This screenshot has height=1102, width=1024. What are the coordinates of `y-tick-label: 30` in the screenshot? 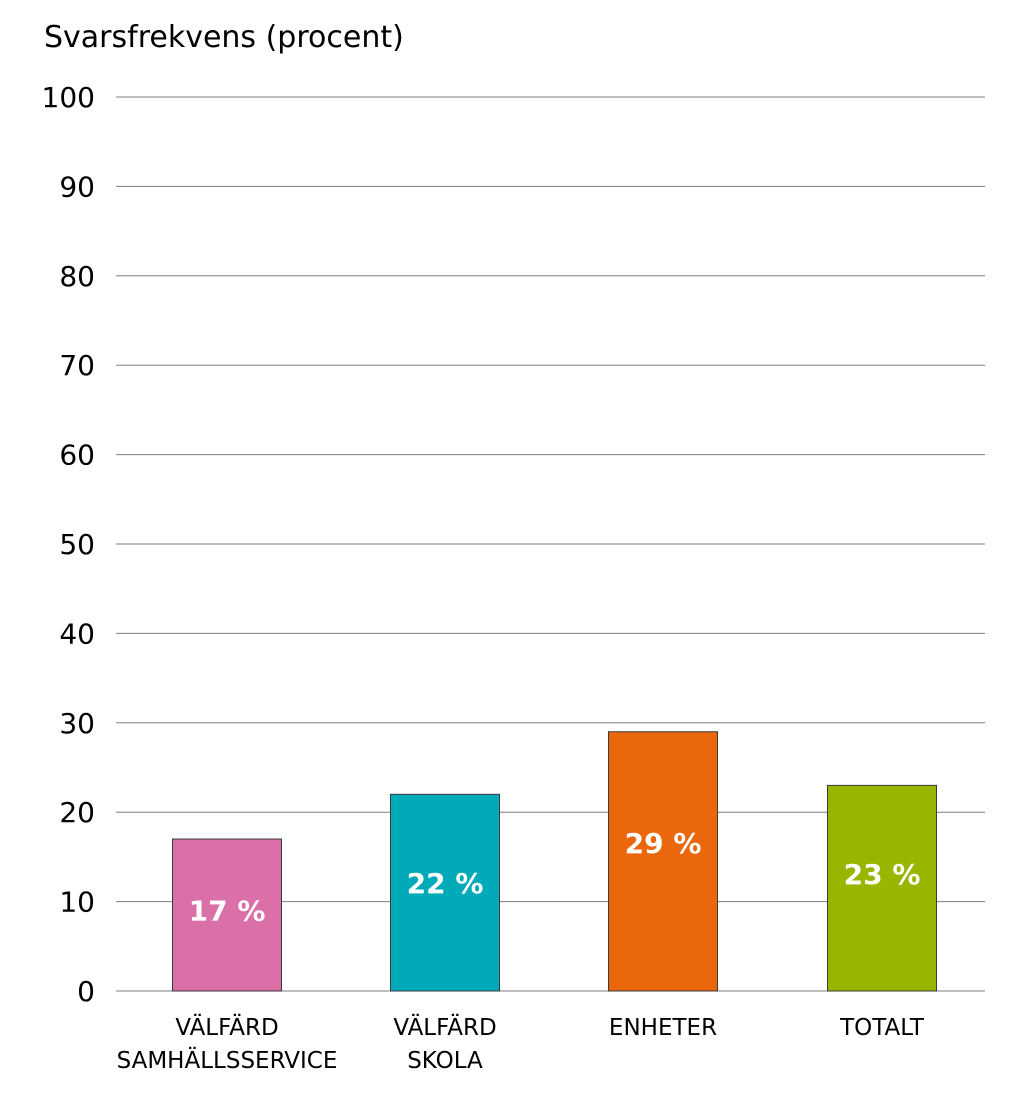 It's located at (77, 723).